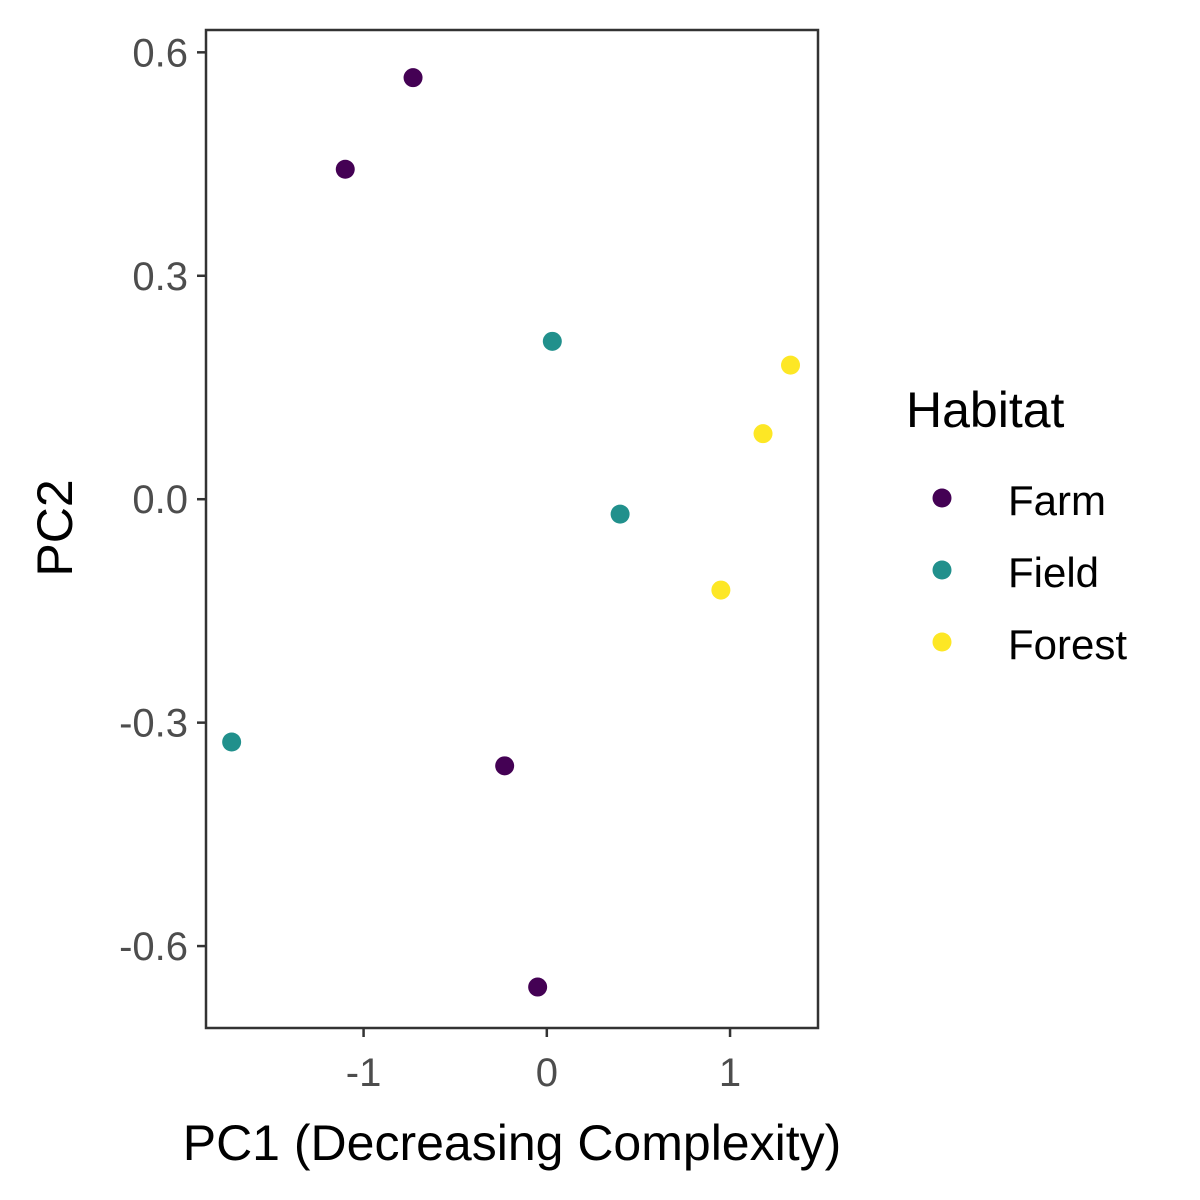 The image size is (1200, 1200). What do you see at coordinates (153, 947) in the screenshot?
I see `y-tick-label: -0.6` at bounding box center [153, 947].